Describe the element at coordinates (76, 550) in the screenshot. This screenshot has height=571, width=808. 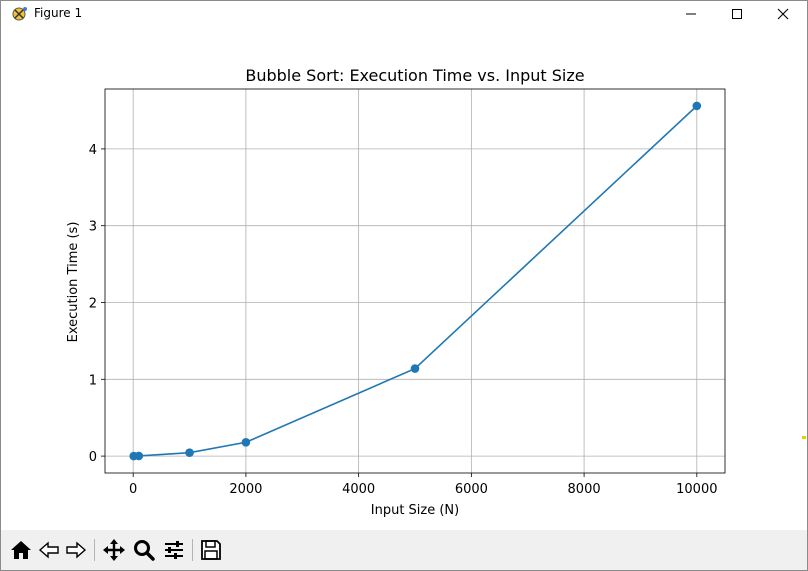
I see `forward-arrow-icon` at that location.